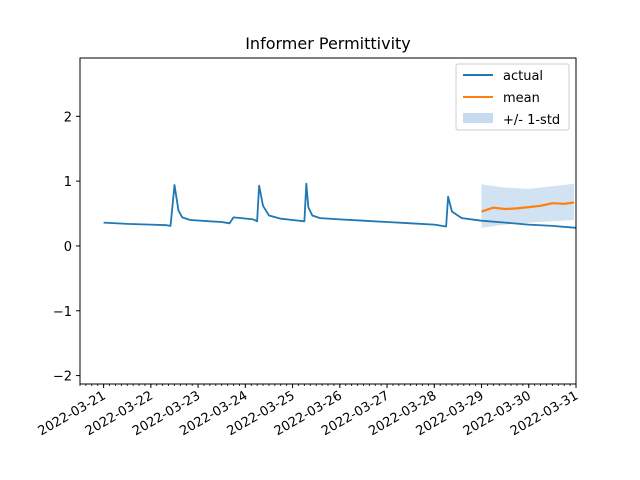 The width and height of the screenshot is (640, 480). I want to click on chart-title: Informer Permittivity, so click(328, 43).